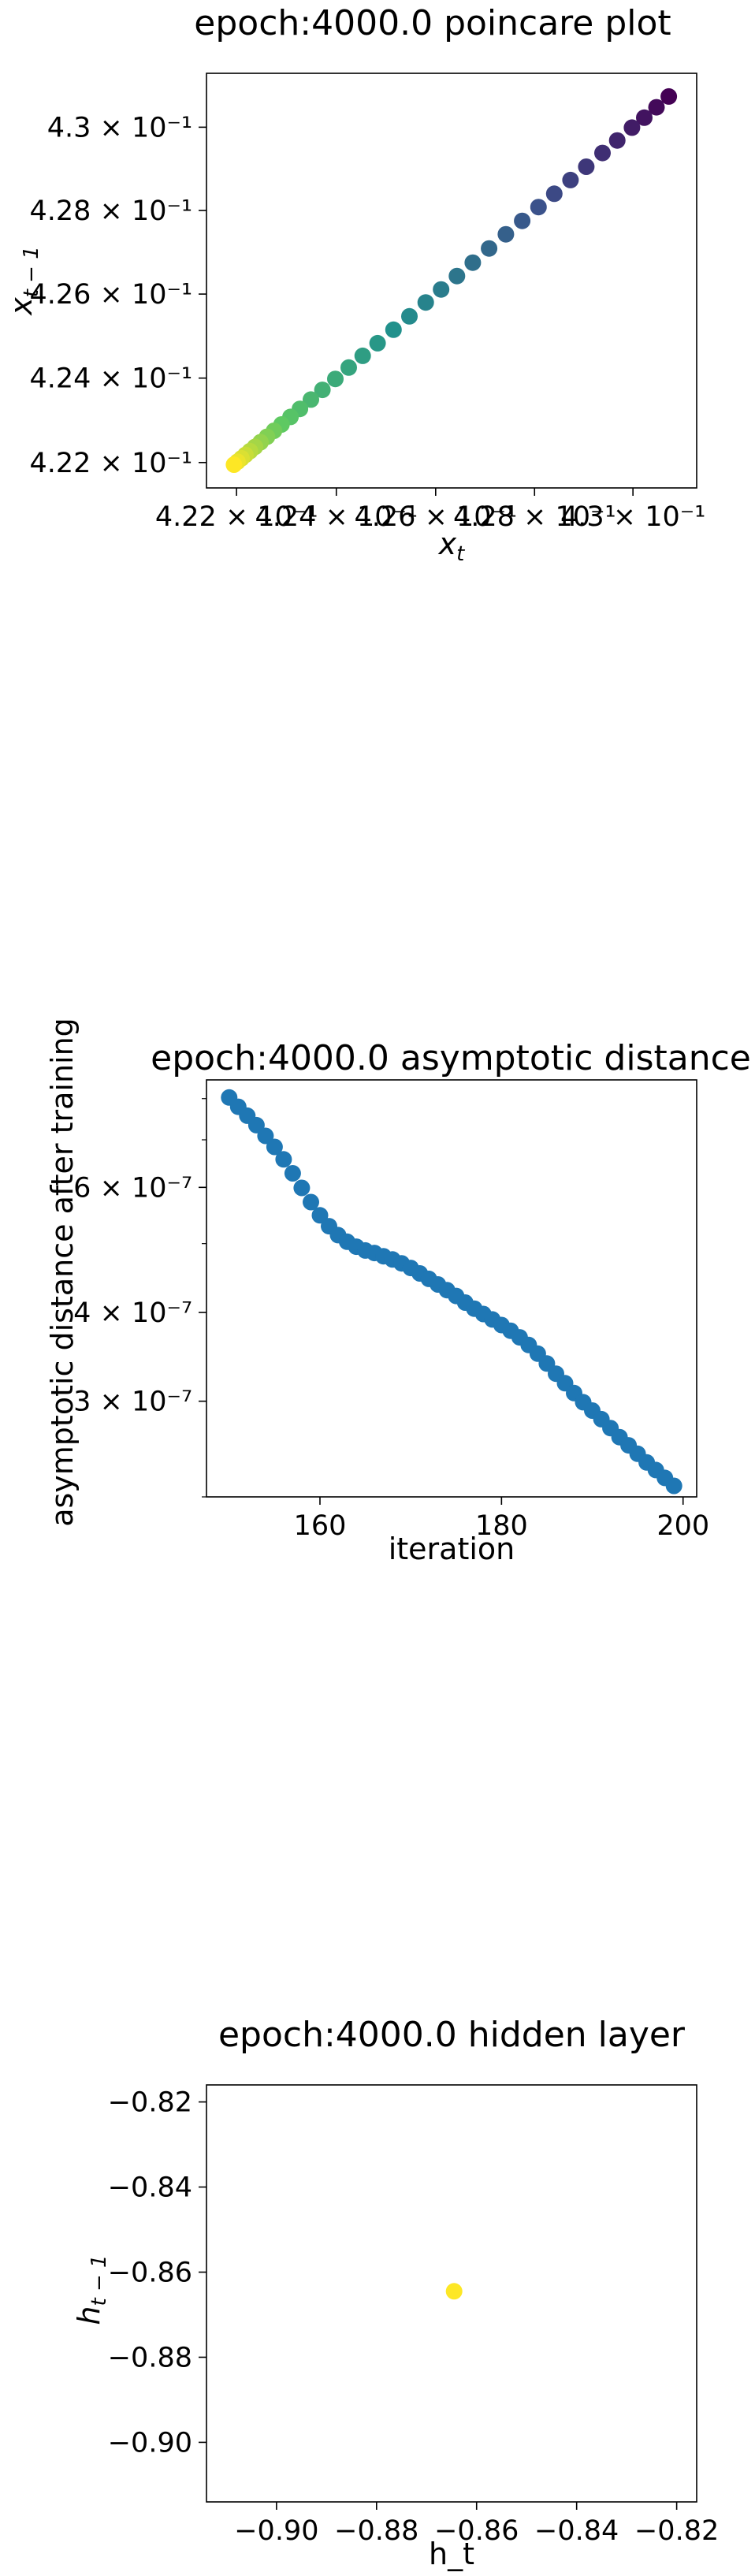 This screenshot has height=2576, width=755. What do you see at coordinates (132, 1188) in the screenshot?
I see `asymptotic-ytick-label: 6 × 10⁻⁷` at bounding box center [132, 1188].